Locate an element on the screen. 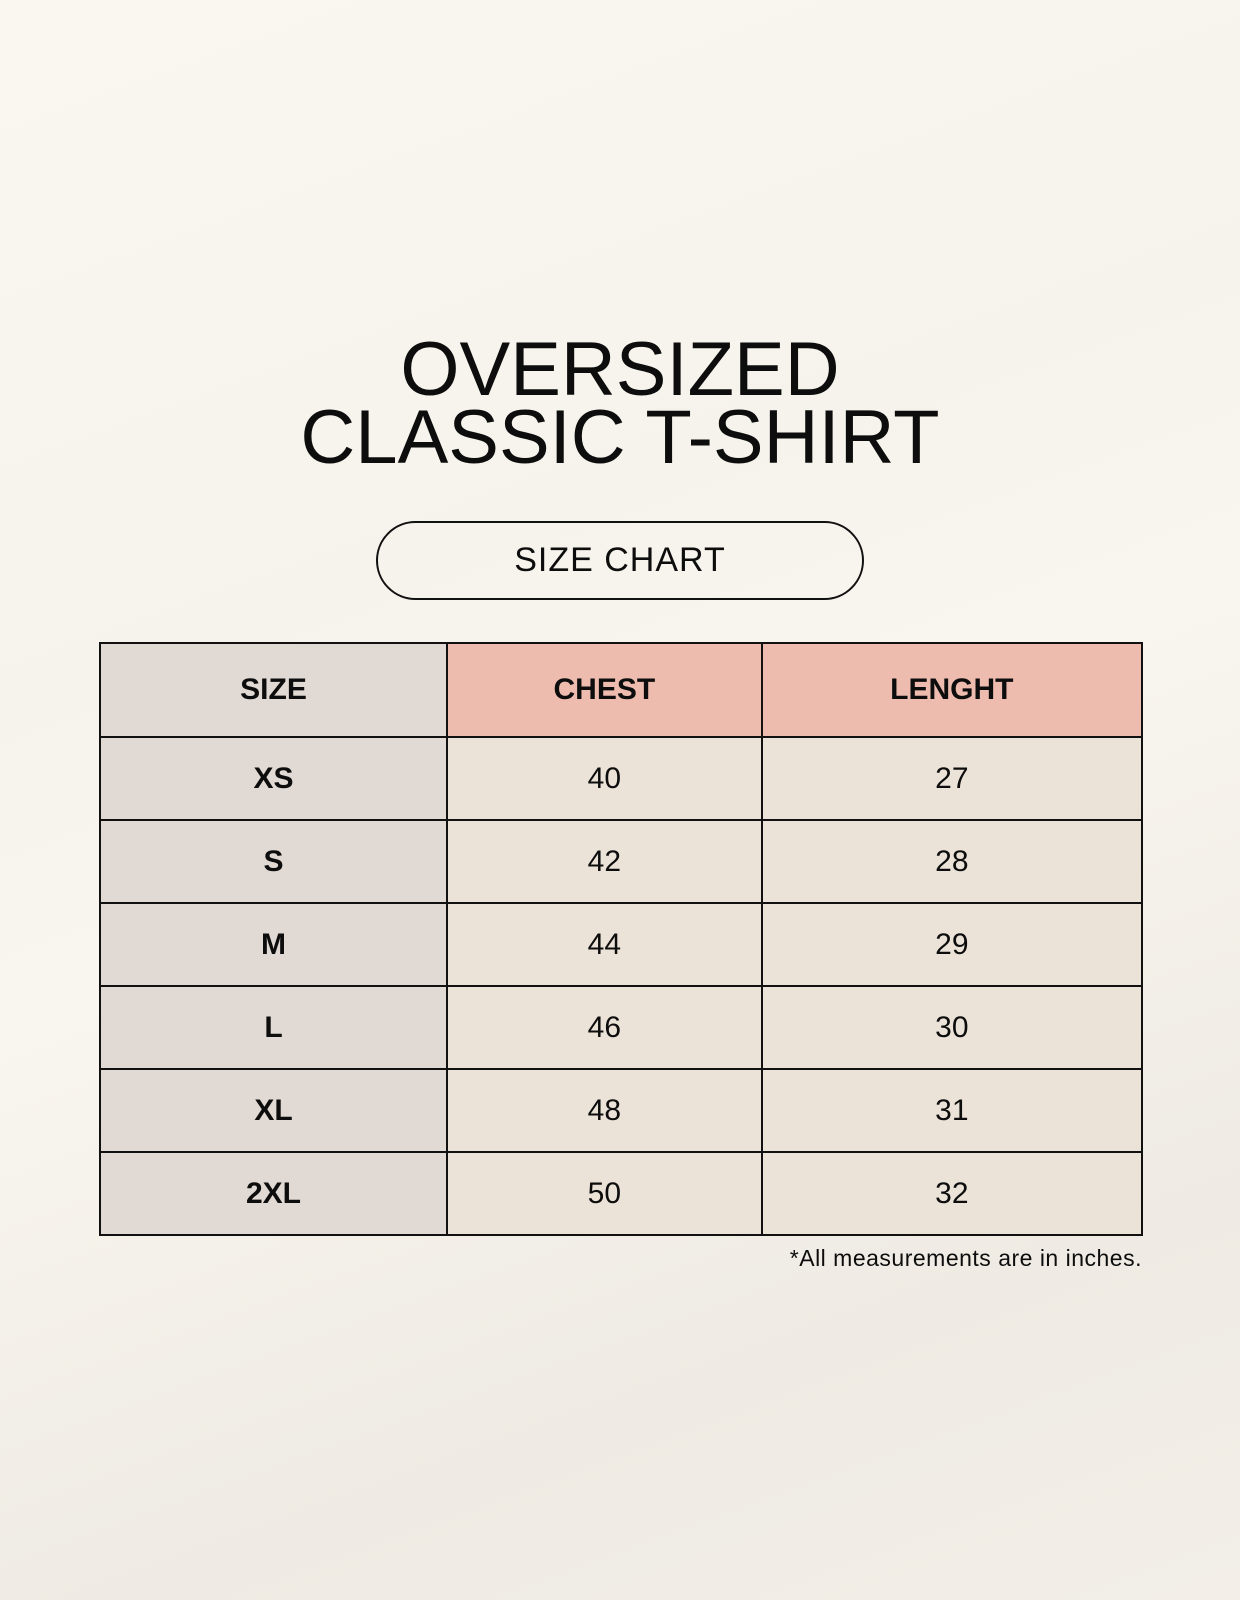 This screenshot has height=1600, width=1240. header-size: SIZE is located at coordinates (273, 690).